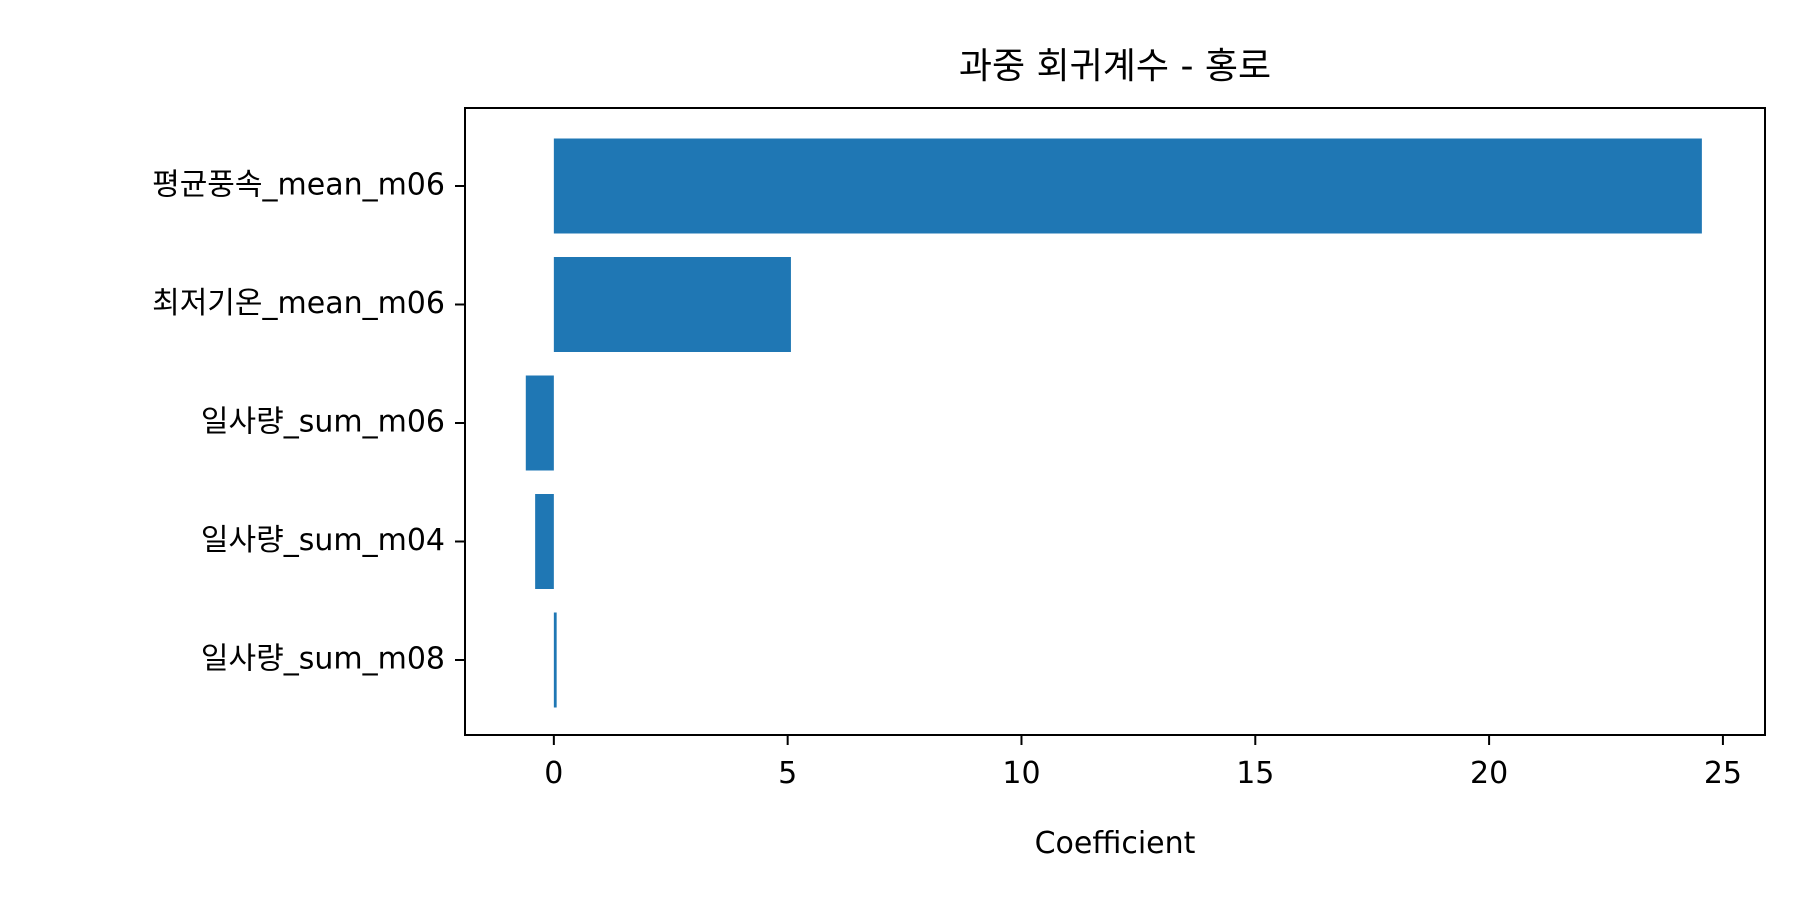 Image resolution: width=1800 pixels, height=900 pixels. I want to click on y-tick-label: 일사량_sum_m08, so click(323, 659).